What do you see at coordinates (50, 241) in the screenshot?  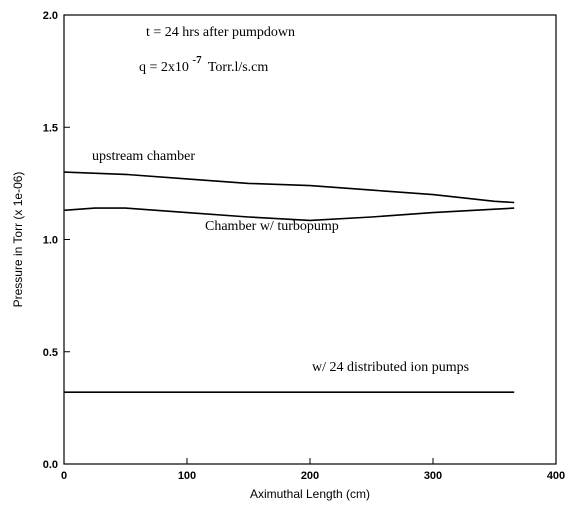 I see `y-tick-label: 1.0` at bounding box center [50, 241].